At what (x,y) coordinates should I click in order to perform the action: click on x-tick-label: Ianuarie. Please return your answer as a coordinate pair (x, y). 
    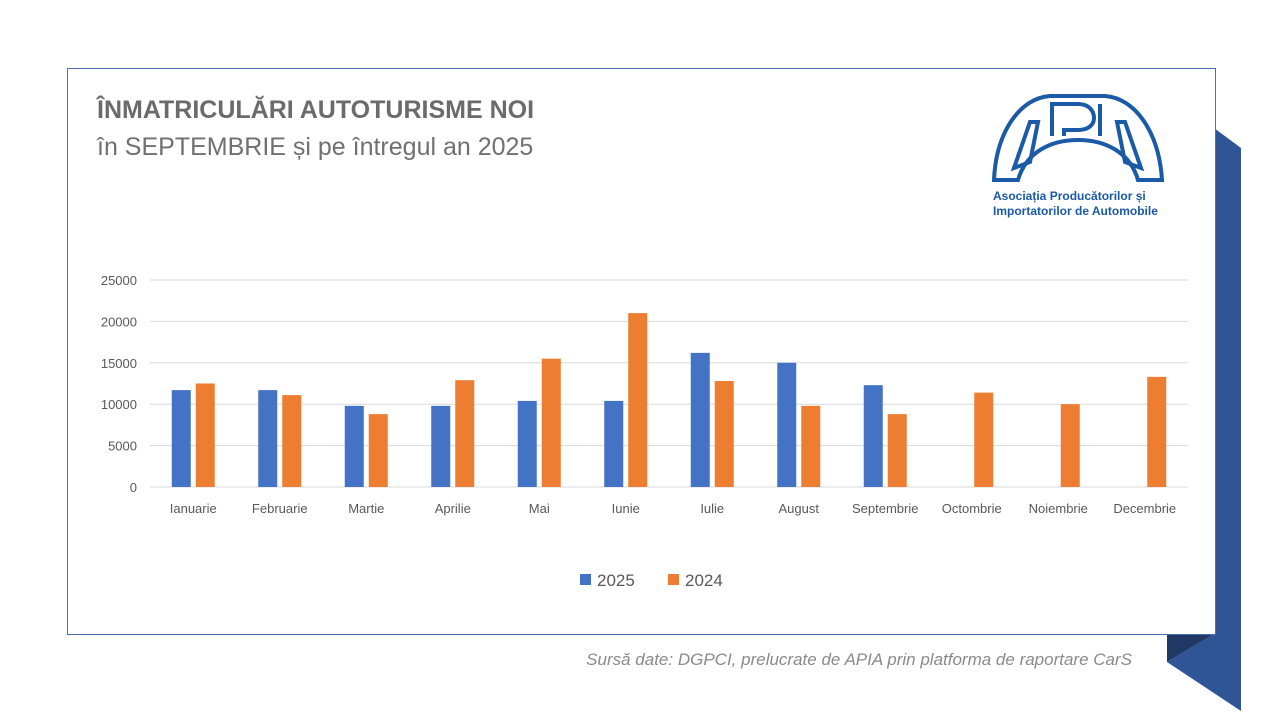
    Looking at the image, I should click on (193, 508).